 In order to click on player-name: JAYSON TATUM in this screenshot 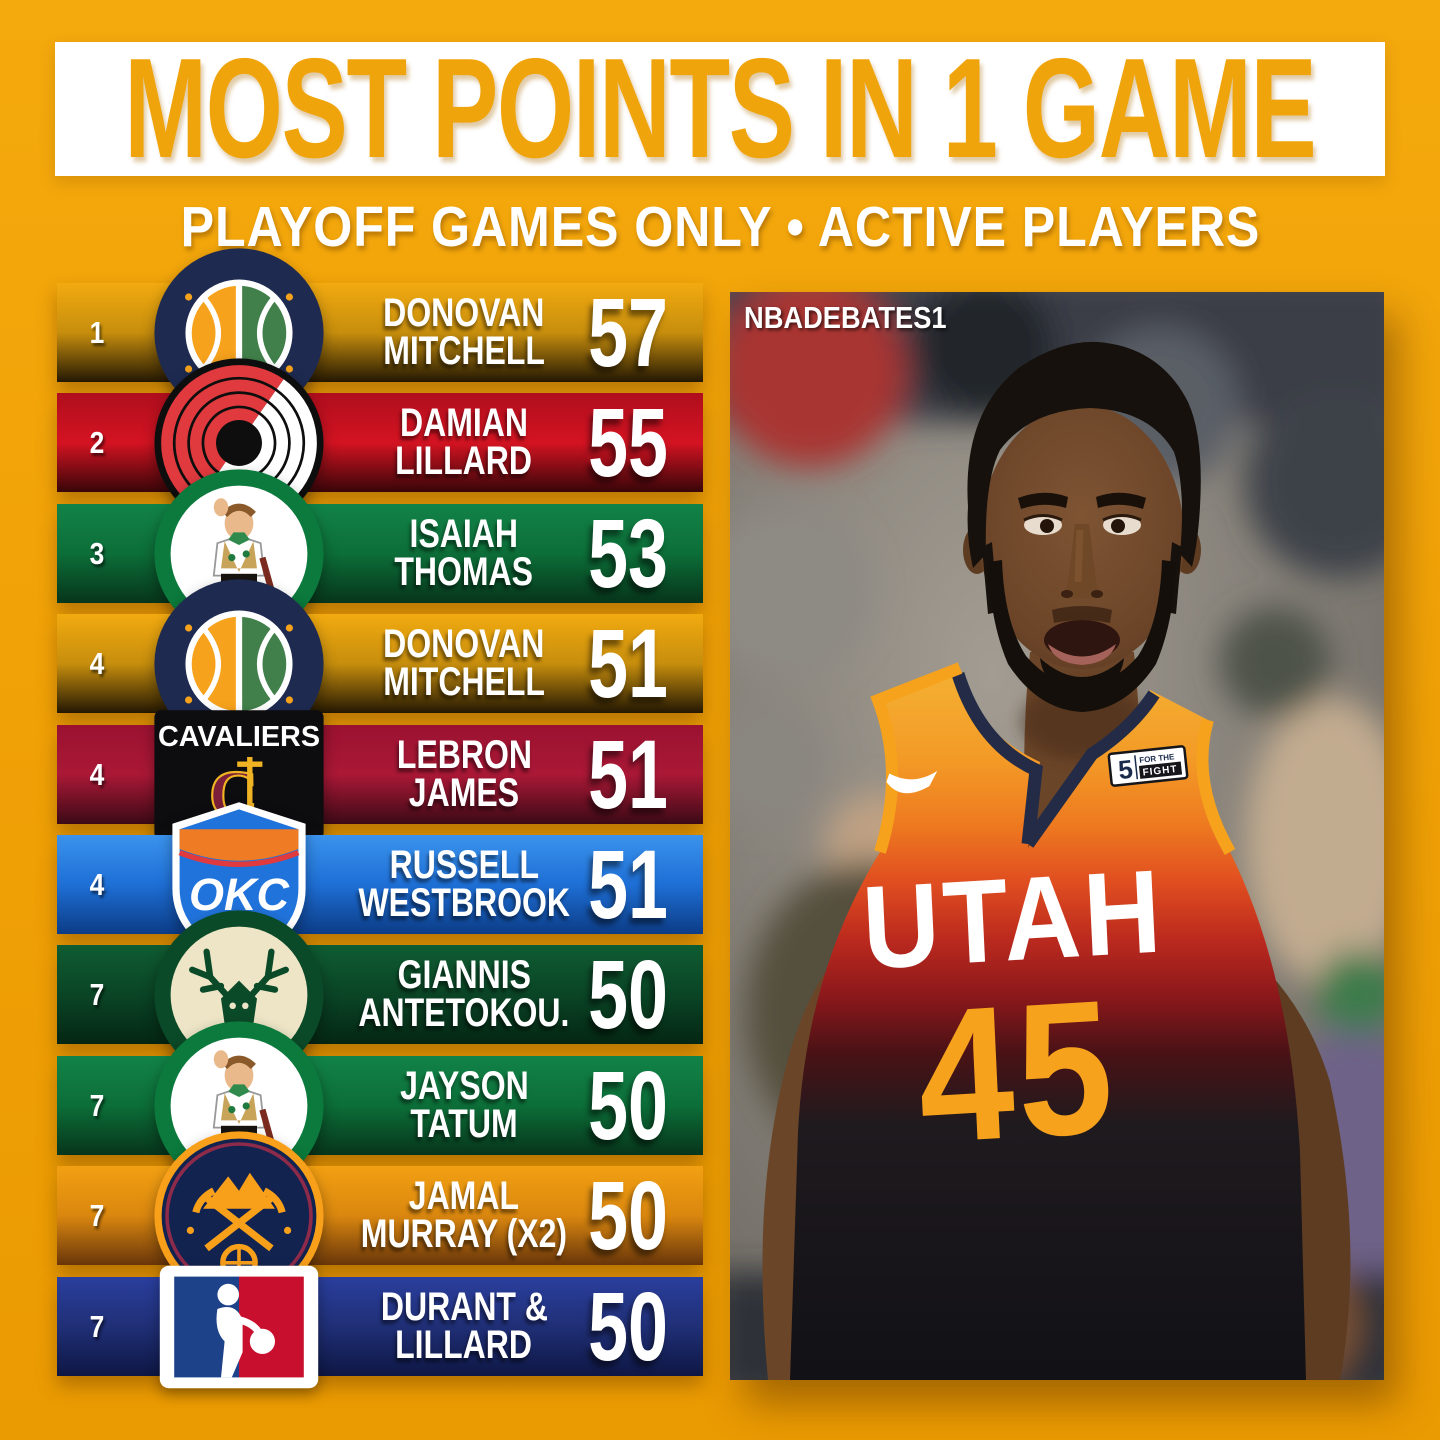, I will do `click(464, 1105)`.